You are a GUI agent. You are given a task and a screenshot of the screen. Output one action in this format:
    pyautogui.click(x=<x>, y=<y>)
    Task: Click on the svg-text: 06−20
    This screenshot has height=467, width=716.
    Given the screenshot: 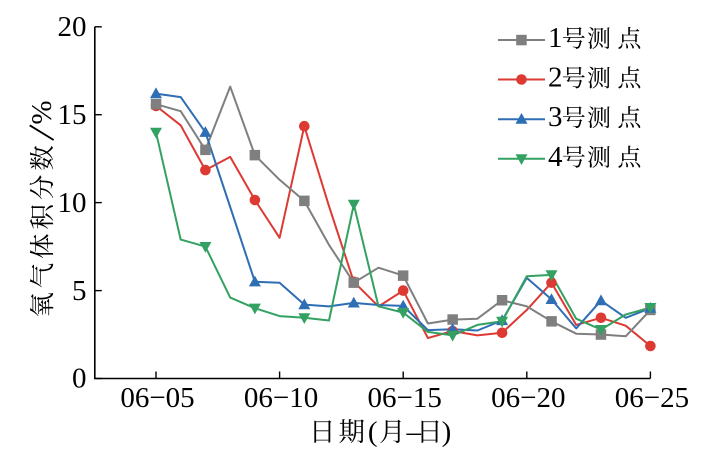 What is the action you would take?
    pyautogui.click(x=528, y=398)
    